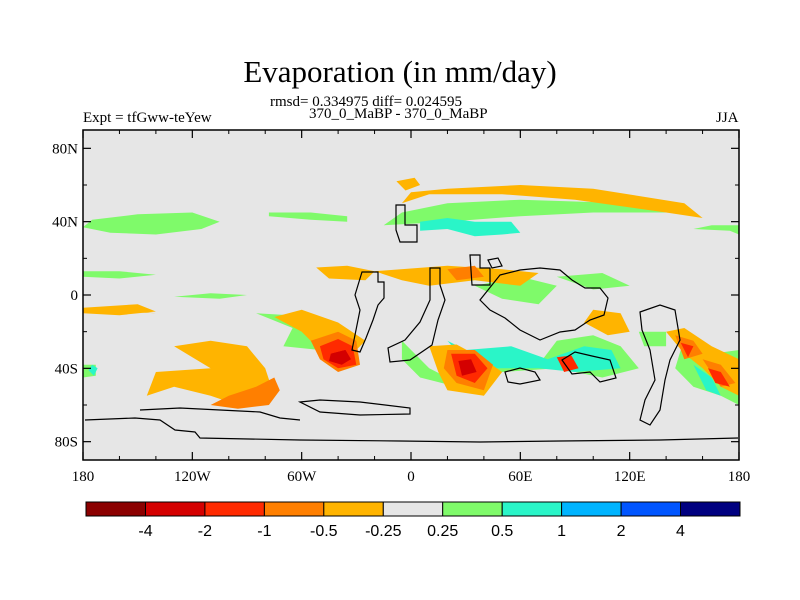  Describe the element at coordinates (66, 443) in the screenshot. I see `y-tick-label: 80S` at that location.